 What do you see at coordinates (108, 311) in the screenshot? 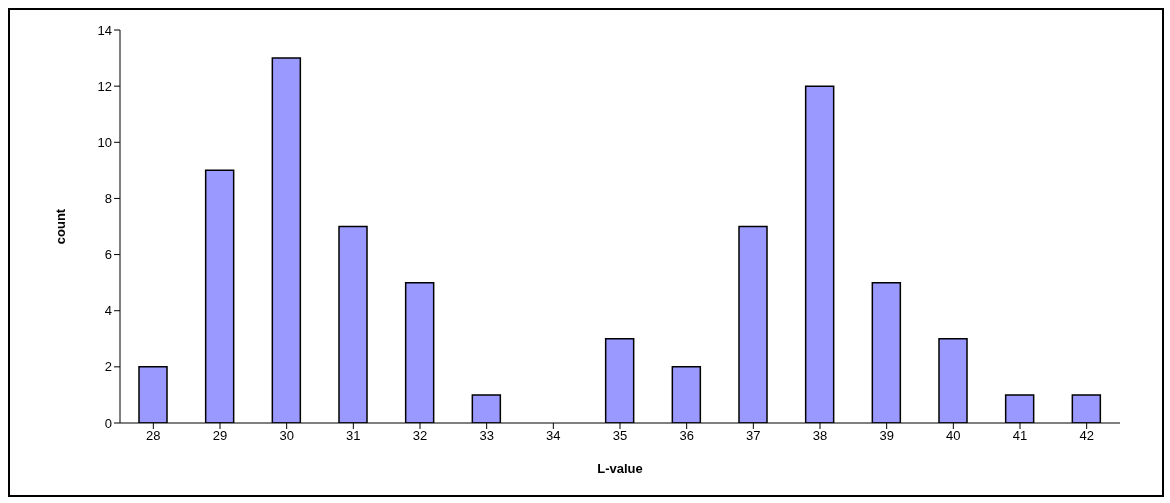
I see `y-tick-label: 4` at bounding box center [108, 311].